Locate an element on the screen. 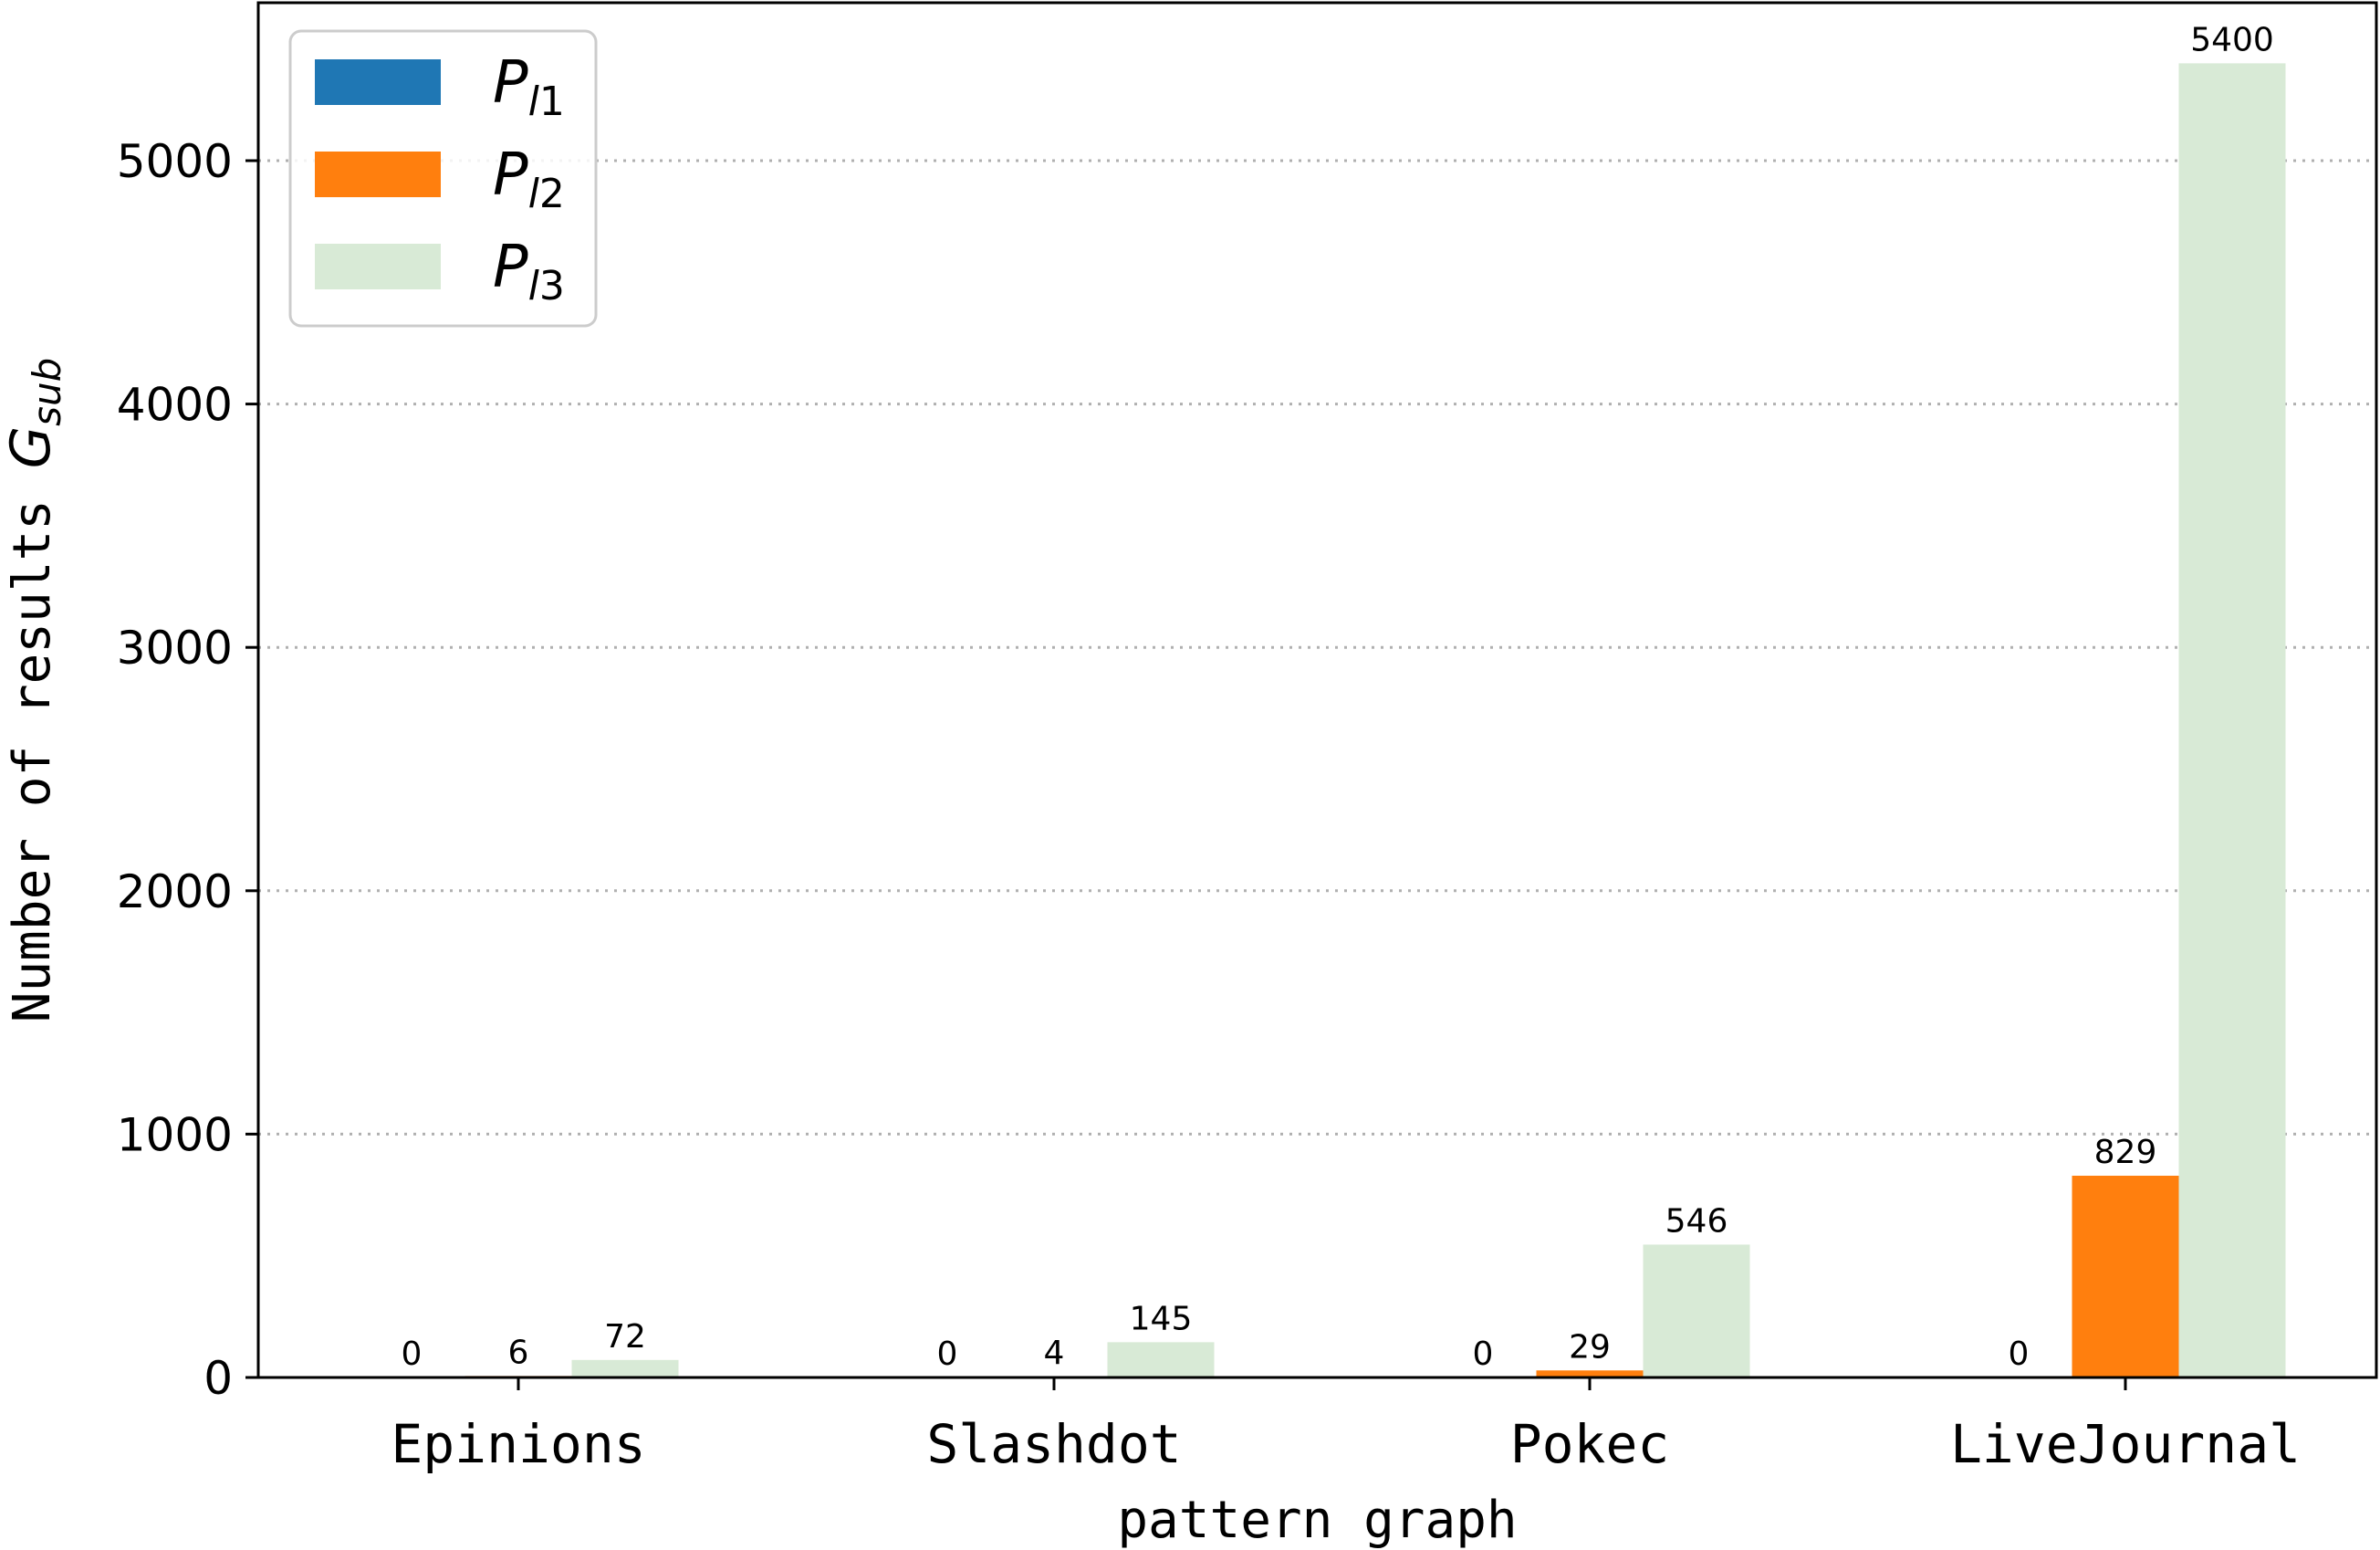 The width and height of the screenshot is (2380, 1550). legend: Pl1 Pl2 Pl3 is located at coordinates (443, 178).